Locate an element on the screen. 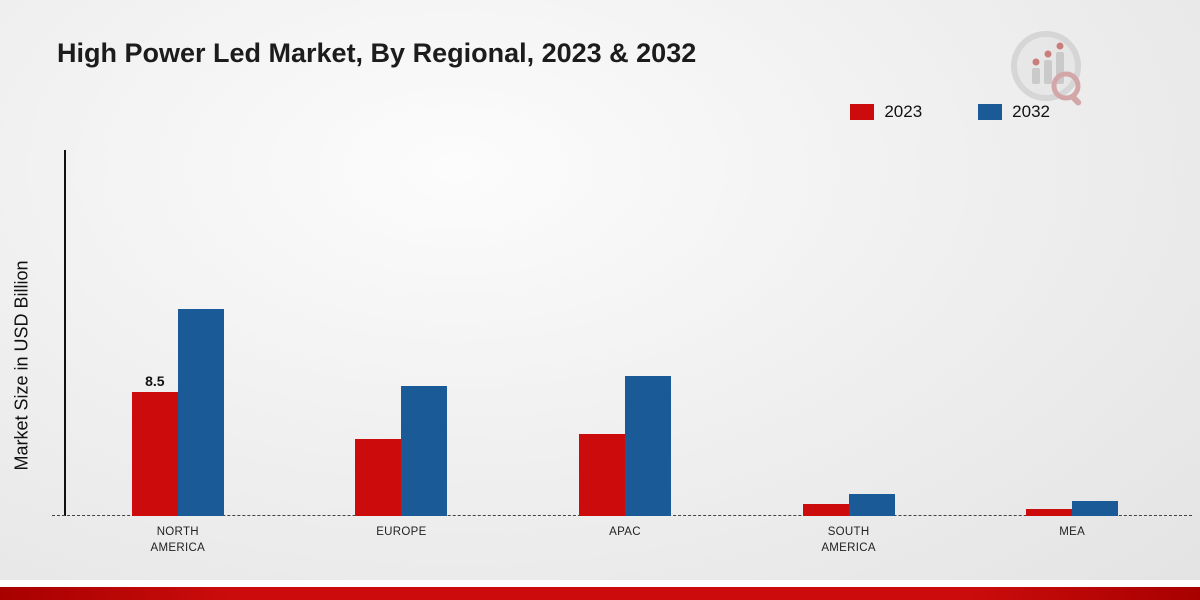  footer-white-band is located at coordinates (600, 583).